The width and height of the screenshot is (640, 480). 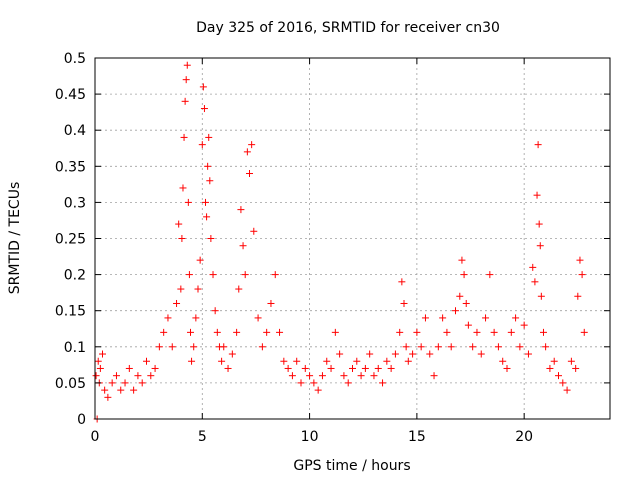 What do you see at coordinates (417, 437) in the screenshot?
I see `x-tick-label: 15` at bounding box center [417, 437].